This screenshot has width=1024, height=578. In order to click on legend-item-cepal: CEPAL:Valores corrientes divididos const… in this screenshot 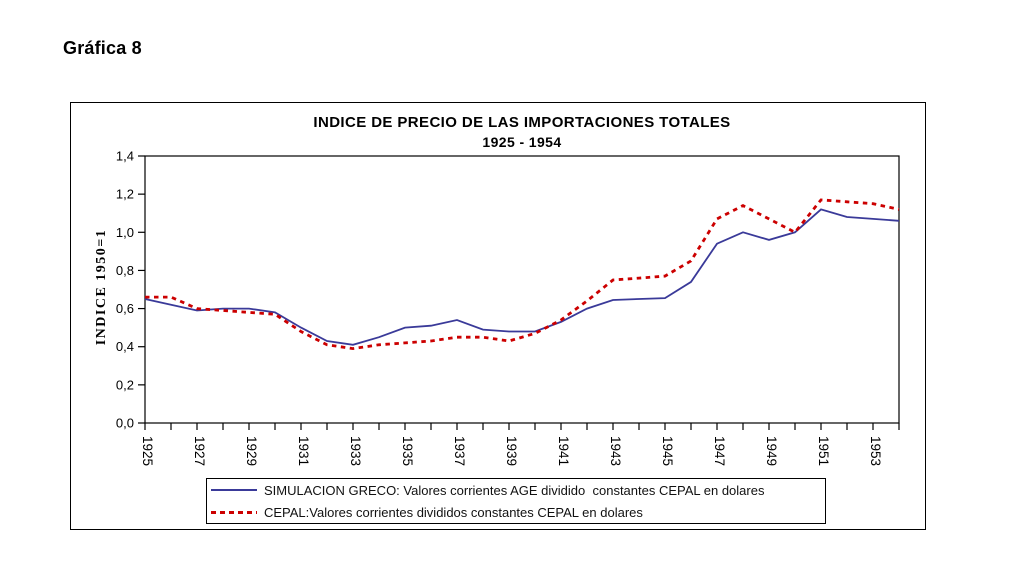, I will do `click(518, 512)`.